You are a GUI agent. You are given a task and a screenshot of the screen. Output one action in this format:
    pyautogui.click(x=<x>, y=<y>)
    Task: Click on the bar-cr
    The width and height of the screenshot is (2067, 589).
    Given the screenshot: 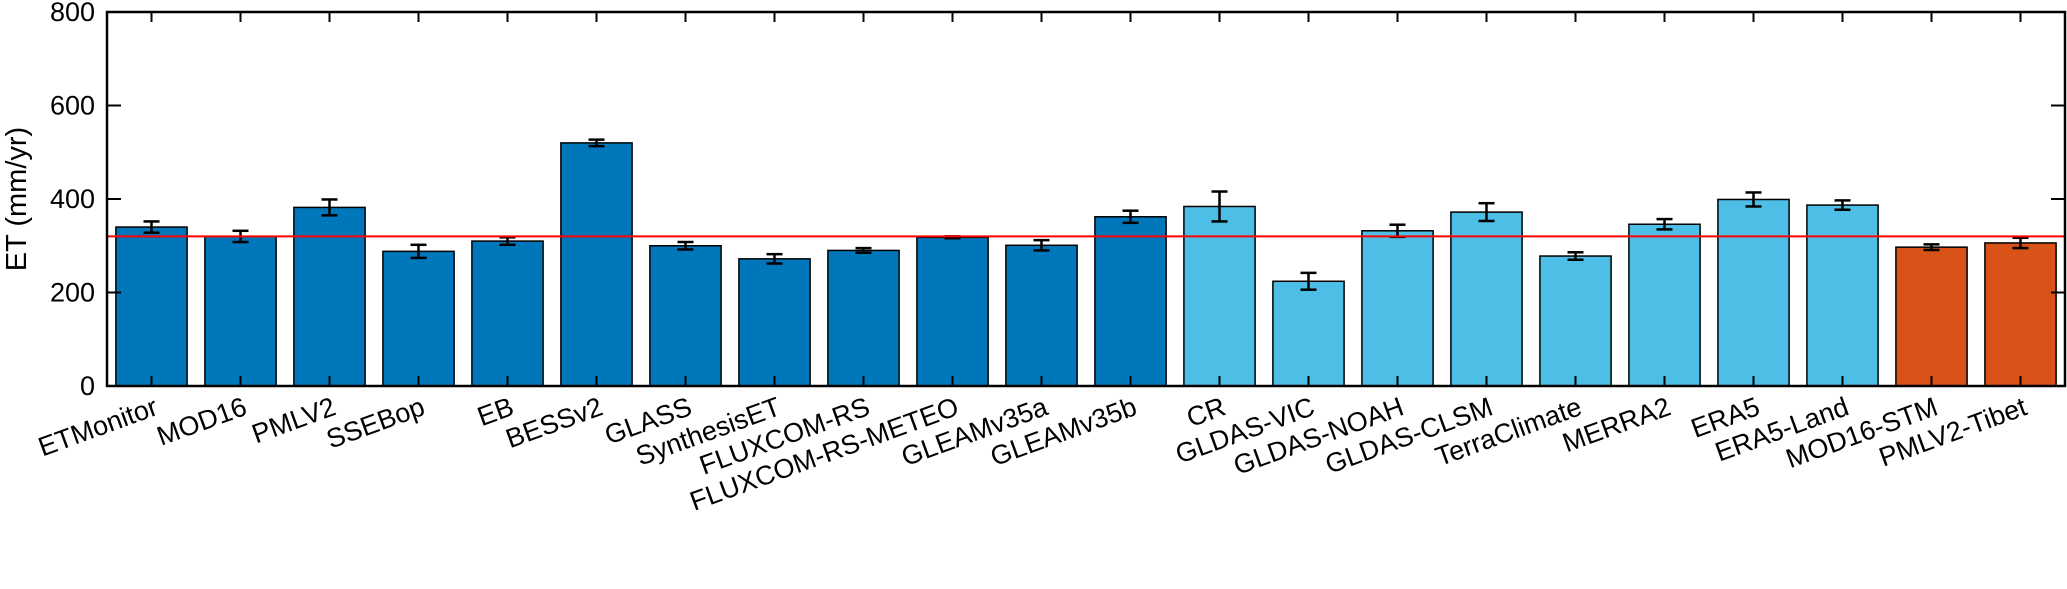 What is the action you would take?
    pyautogui.click(x=1219, y=296)
    